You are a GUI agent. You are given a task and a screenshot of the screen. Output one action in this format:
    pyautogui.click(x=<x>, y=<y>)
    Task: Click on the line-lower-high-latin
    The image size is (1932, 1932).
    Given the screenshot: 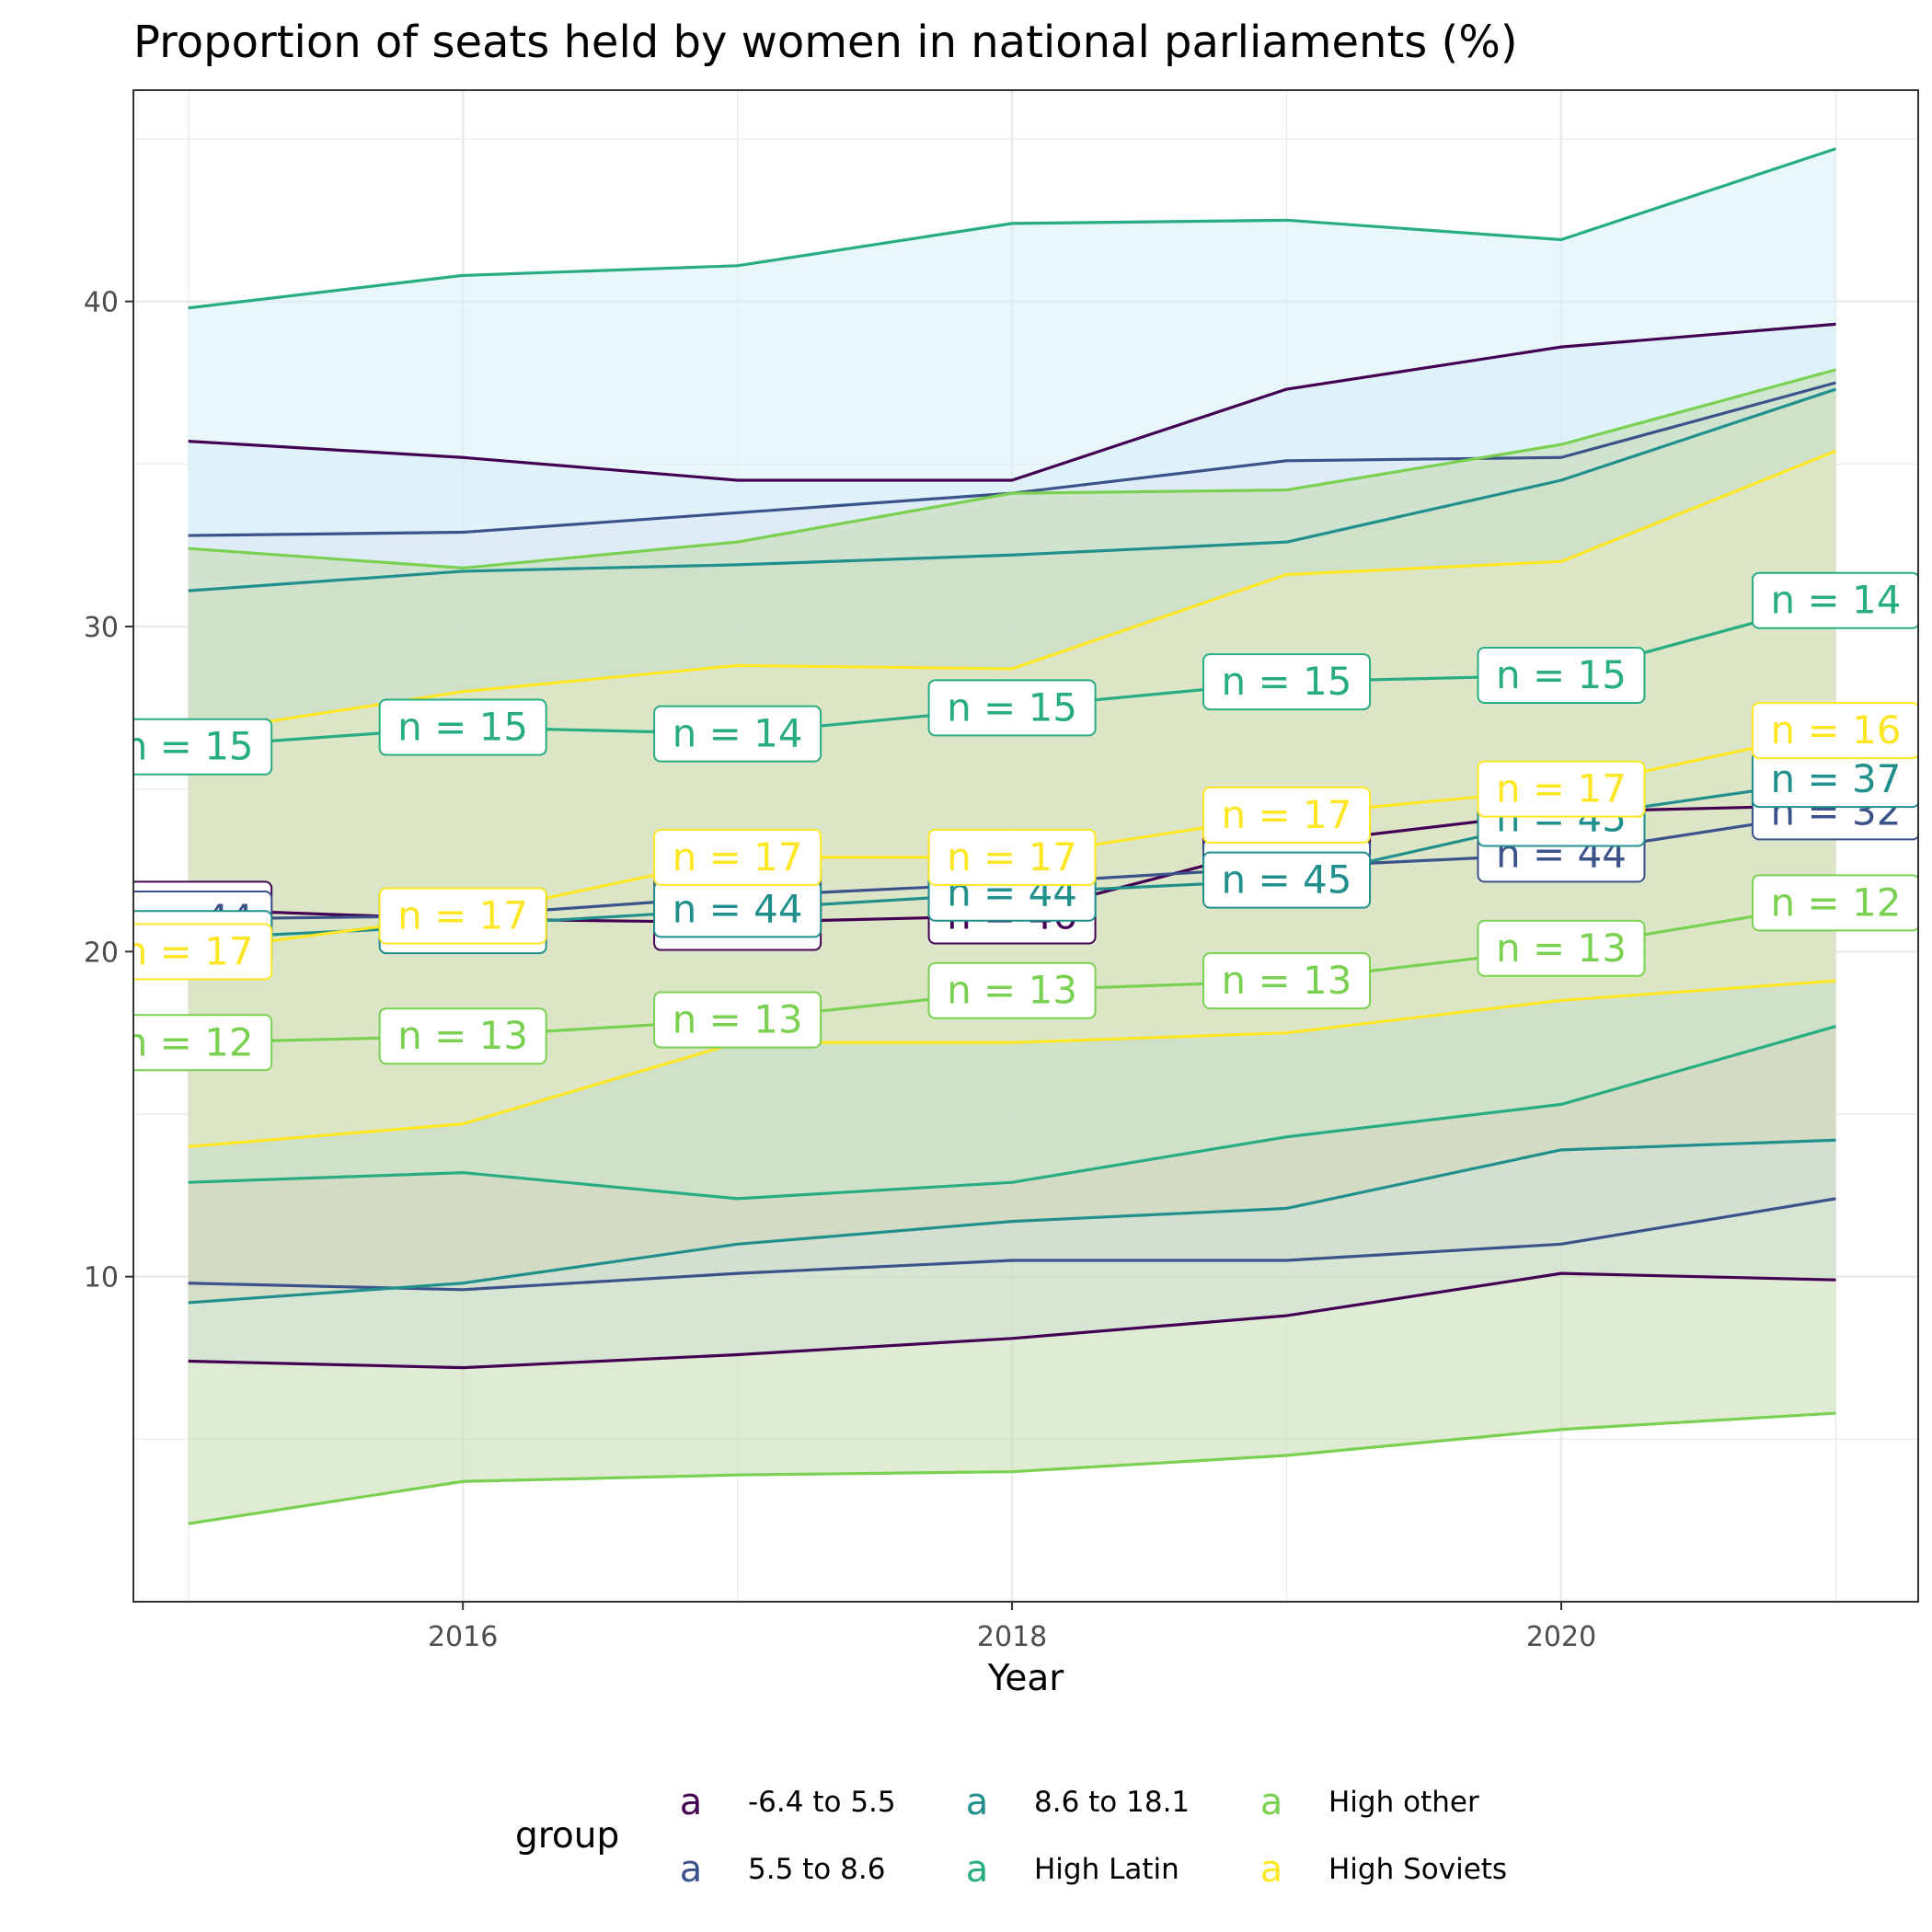 What is the action you would take?
    pyautogui.click(x=1012, y=1113)
    